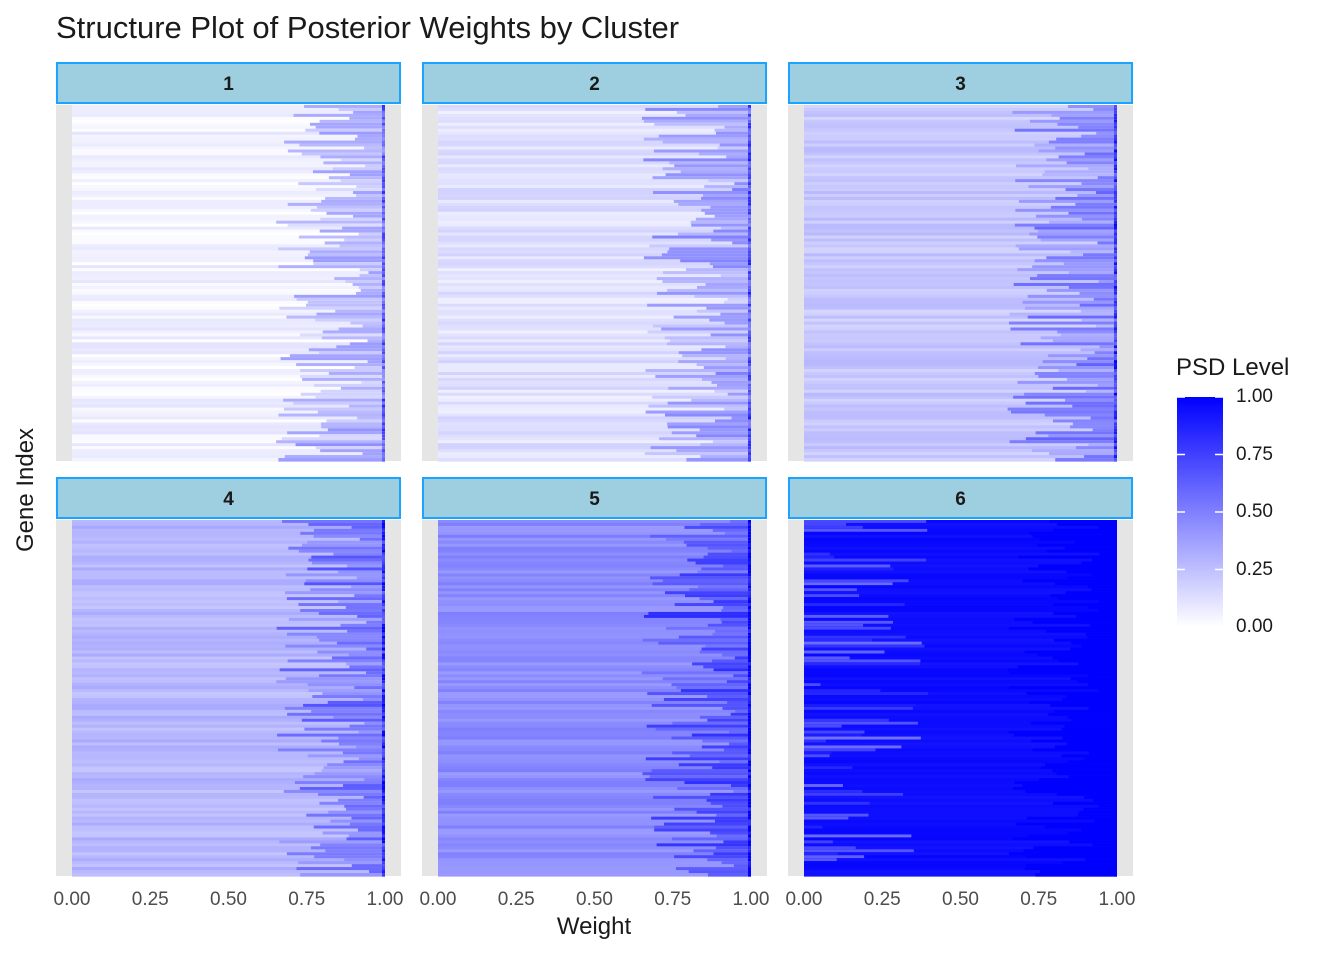  What do you see at coordinates (834, 857) in the screenshot?
I see `heat-streak` at bounding box center [834, 857].